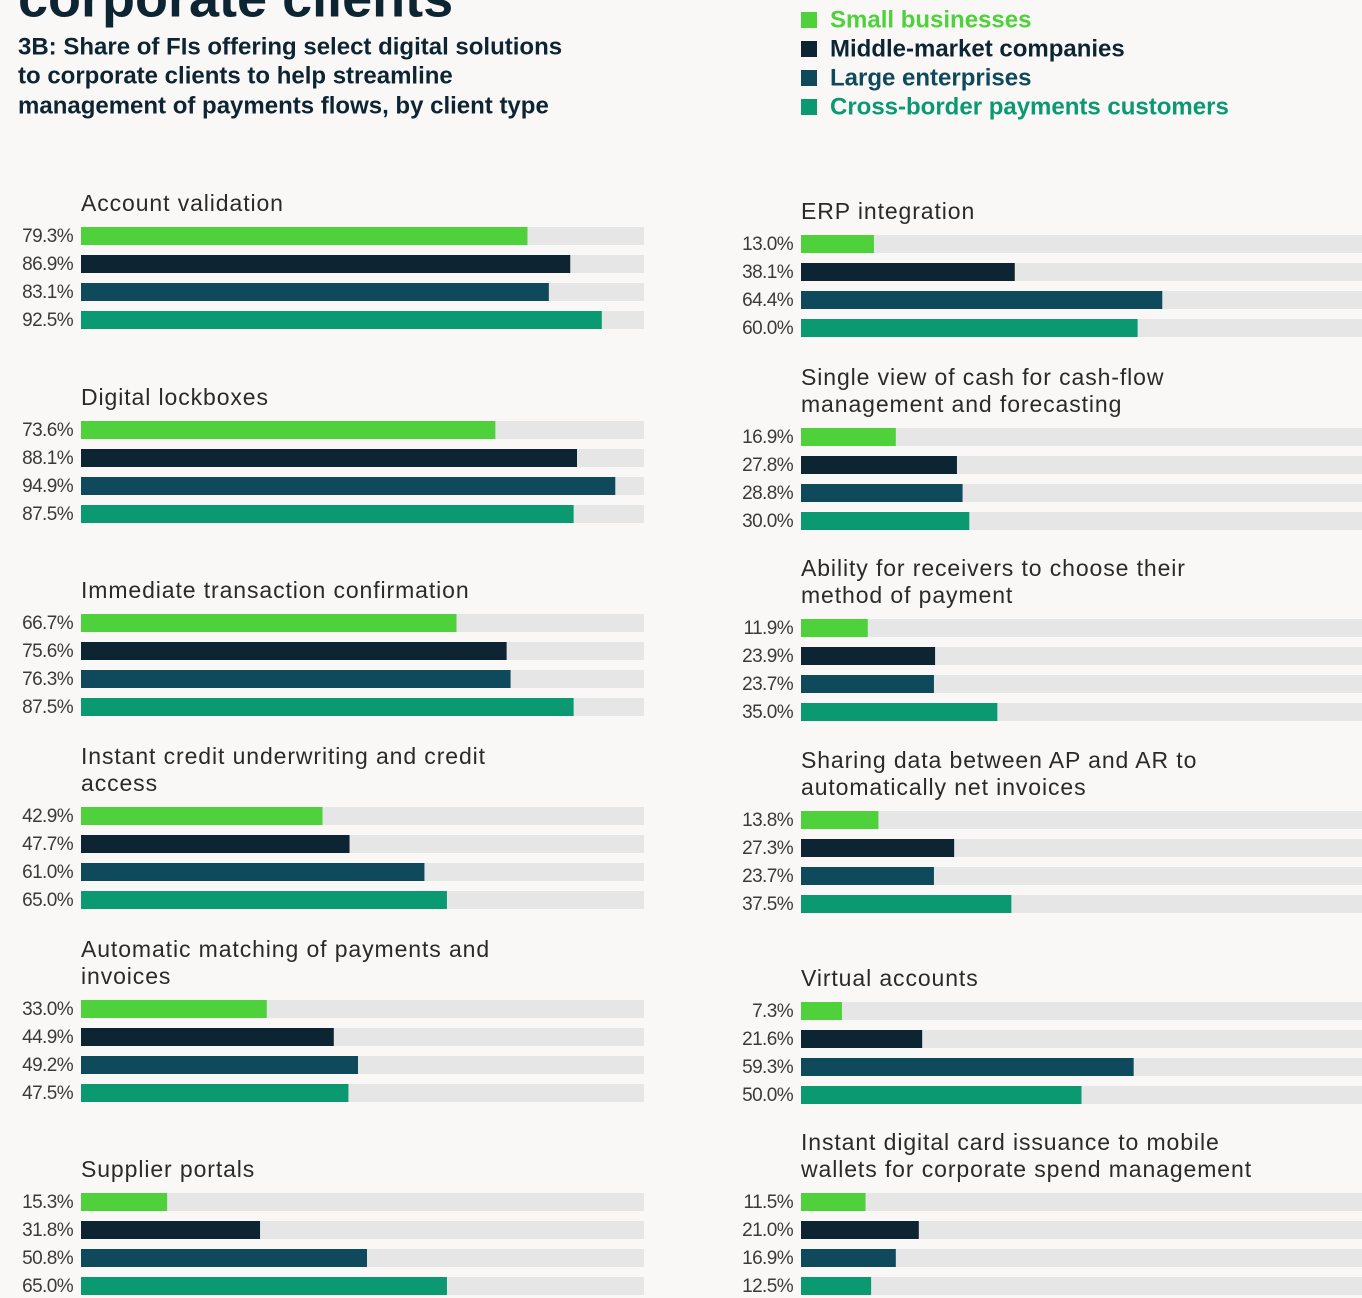 The image size is (1362, 1298). What do you see at coordinates (175, 397) in the screenshot?
I see `category-label: Digital lockboxes` at bounding box center [175, 397].